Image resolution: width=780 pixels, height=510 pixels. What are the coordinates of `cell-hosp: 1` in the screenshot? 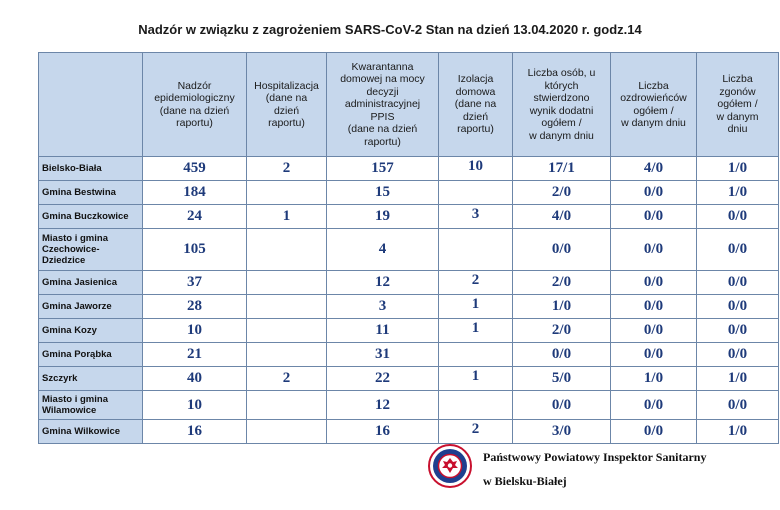 It's located at (286, 216).